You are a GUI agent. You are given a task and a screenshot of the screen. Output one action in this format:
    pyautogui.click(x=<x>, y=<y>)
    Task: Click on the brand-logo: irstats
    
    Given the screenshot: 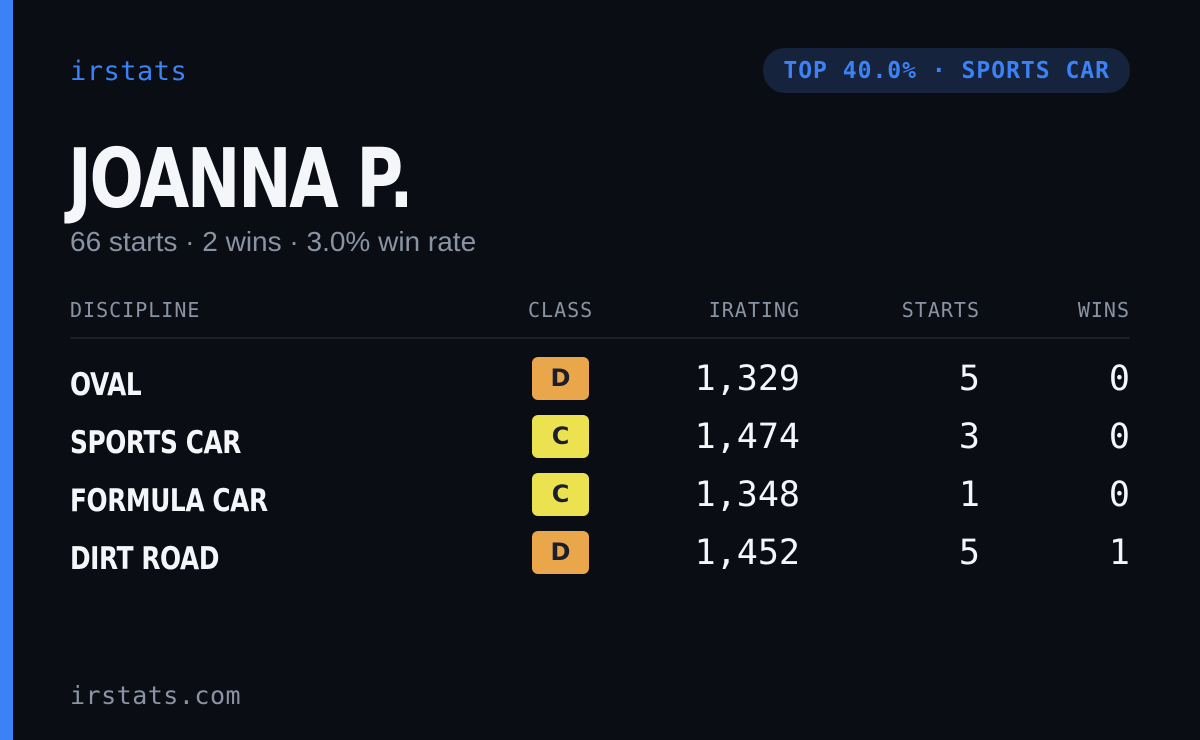 What is the action you would take?
    pyautogui.click(x=129, y=71)
    